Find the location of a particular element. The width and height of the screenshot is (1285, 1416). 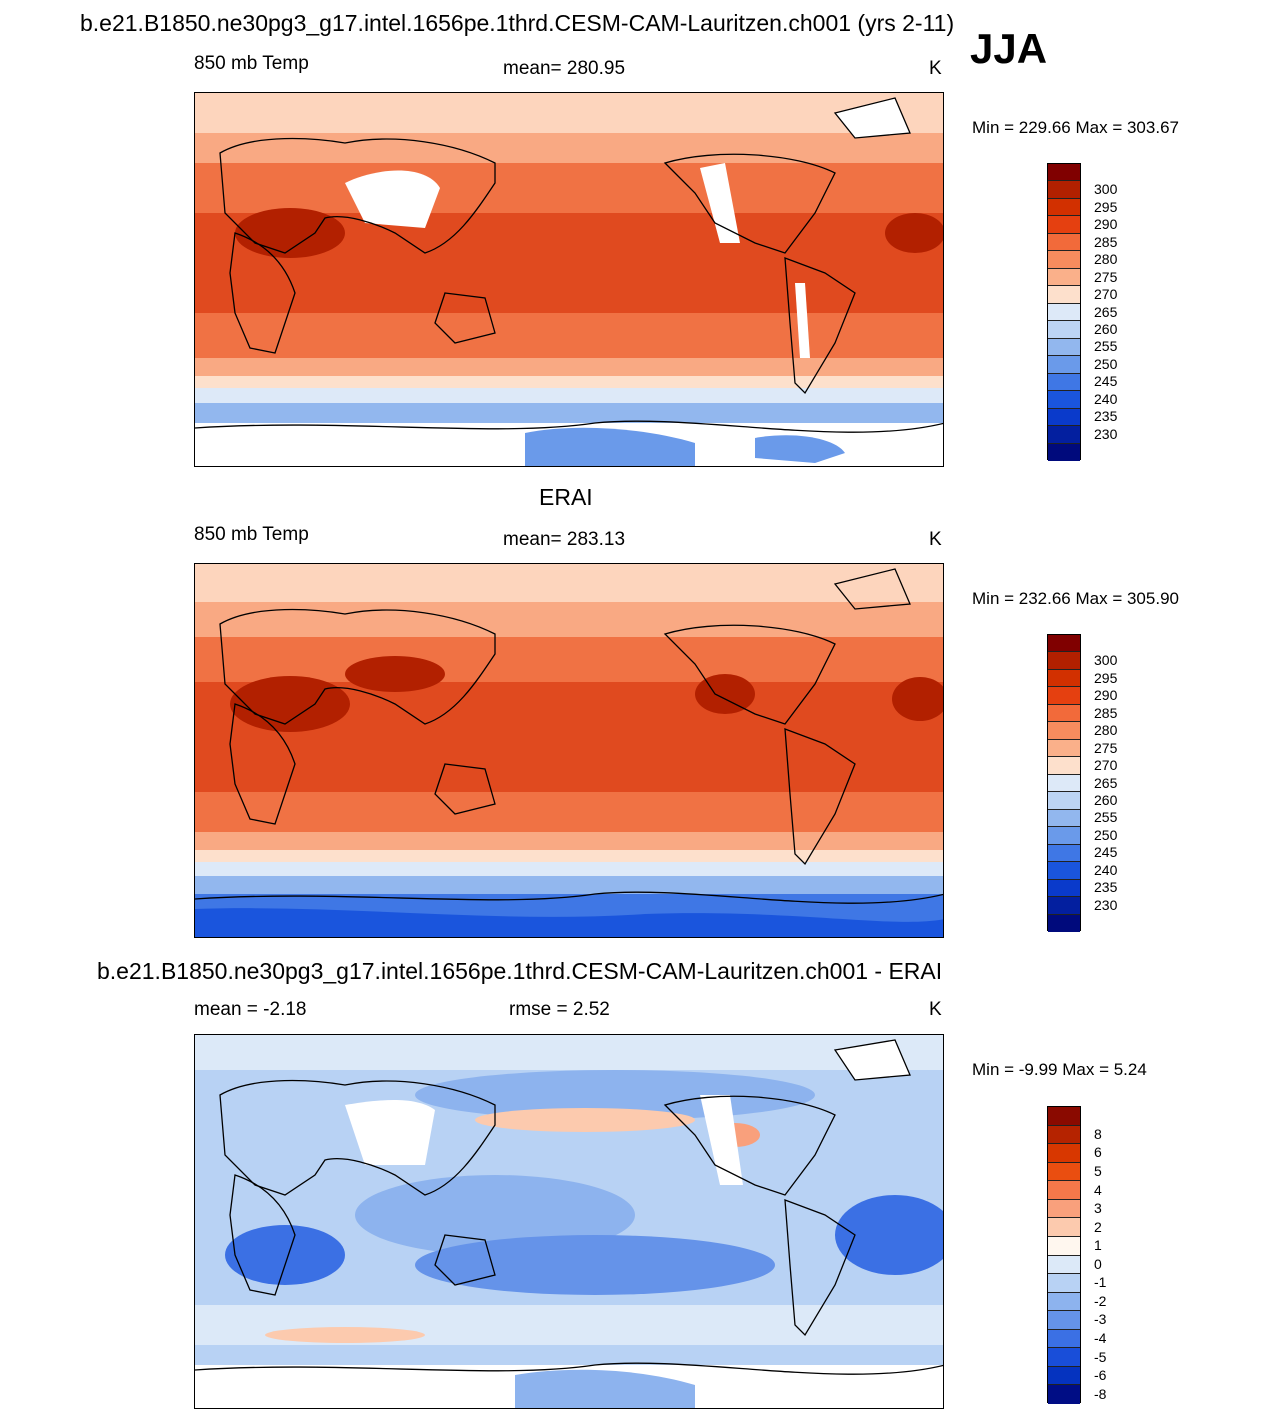

panel-diff-colorbar is located at coordinates (1064, 1255).